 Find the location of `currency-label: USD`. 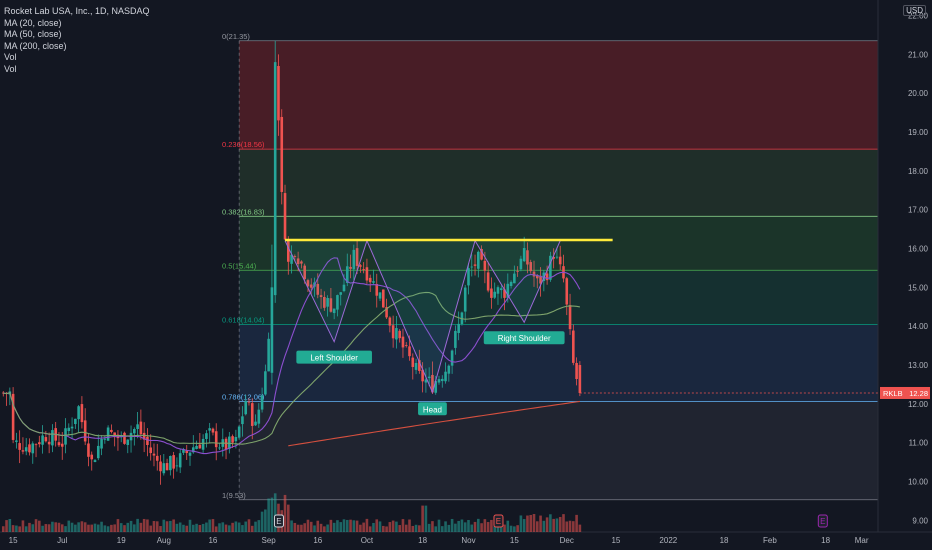

currency-label: USD is located at coordinates (914, 10).